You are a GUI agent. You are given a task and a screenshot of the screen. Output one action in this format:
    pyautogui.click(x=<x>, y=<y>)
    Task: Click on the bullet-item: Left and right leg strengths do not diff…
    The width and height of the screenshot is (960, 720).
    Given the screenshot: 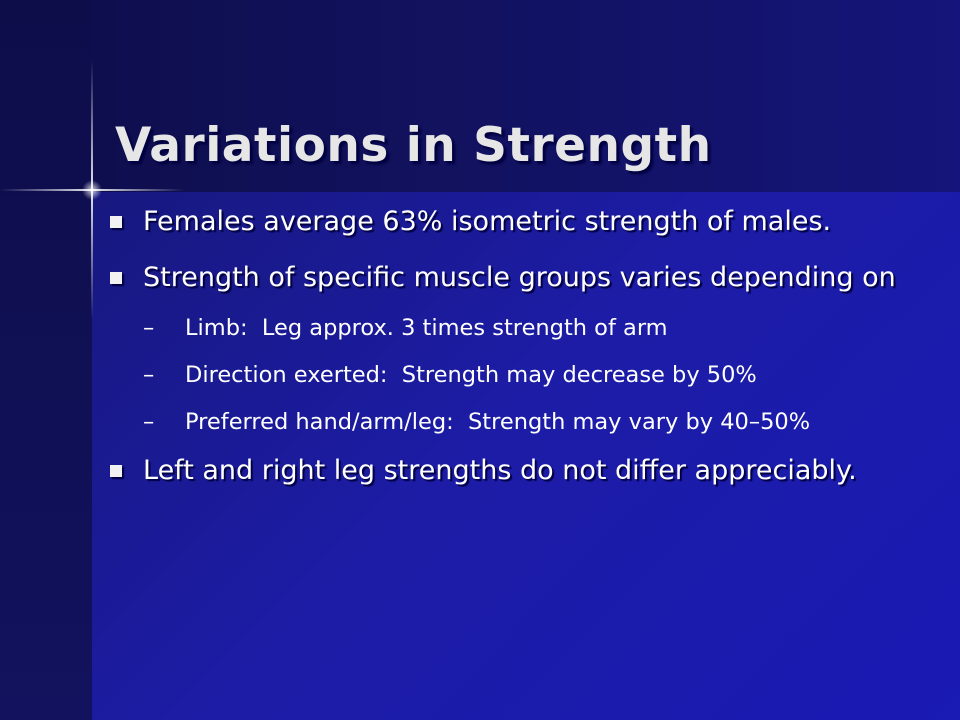 What is the action you would take?
    pyautogui.click(x=503, y=470)
    